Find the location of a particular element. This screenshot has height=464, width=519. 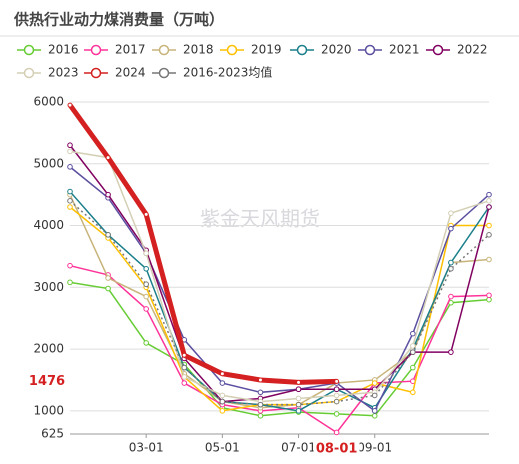

crosshair-y-box is located at coordinates (47, 381).